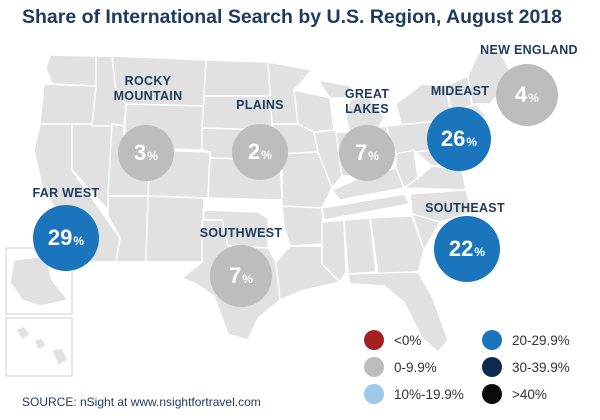 This screenshot has height=420, width=600. I want to click on state-mississippi, so click(334, 251).